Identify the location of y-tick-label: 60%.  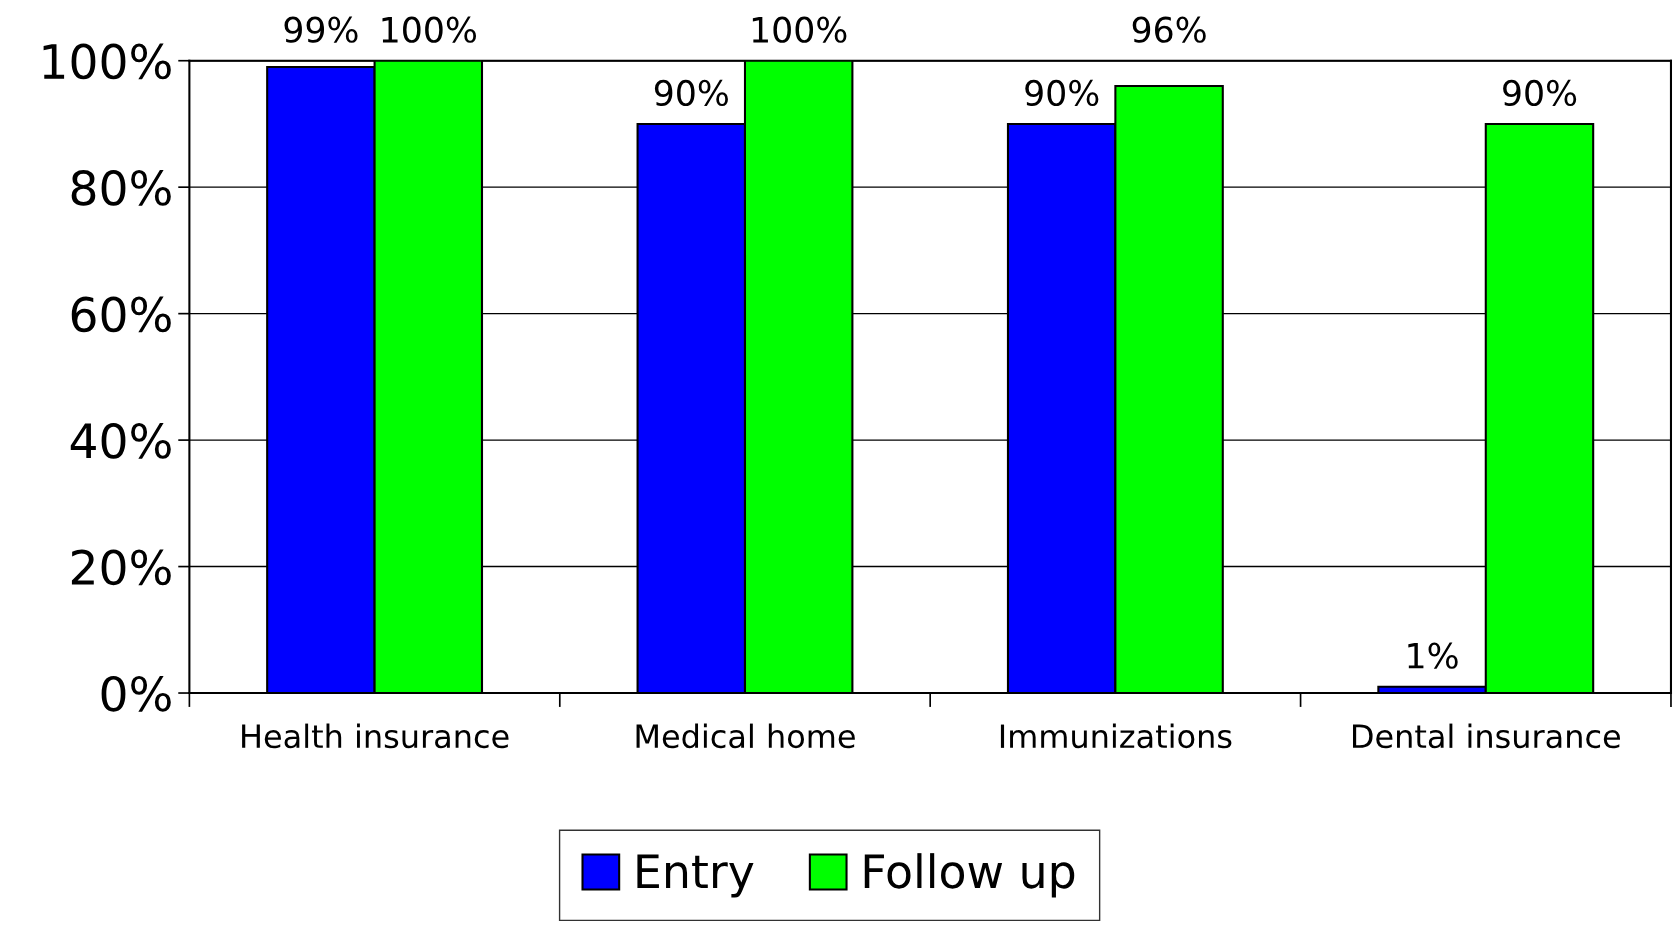
(121, 314).